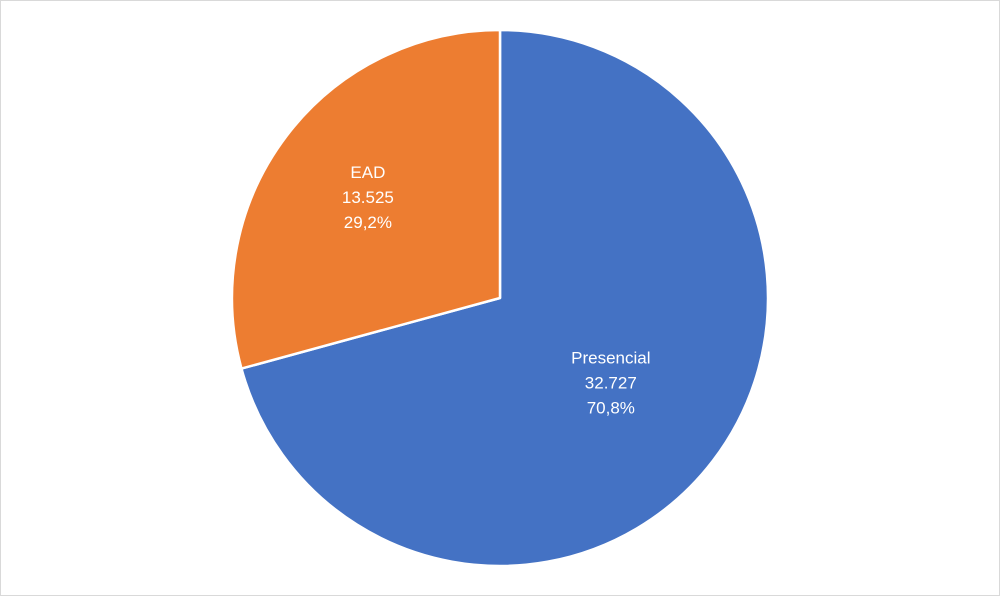 The image size is (1000, 597). I want to click on data-label-presencial: Presencial 32.727 70,8%, so click(610, 383).